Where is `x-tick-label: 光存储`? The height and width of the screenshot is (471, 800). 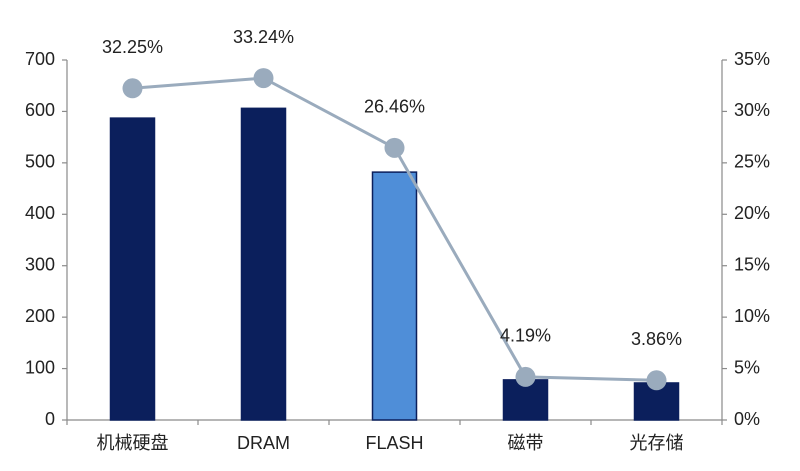
x-tick-label: 光存储 is located at coordinates (657, 443).